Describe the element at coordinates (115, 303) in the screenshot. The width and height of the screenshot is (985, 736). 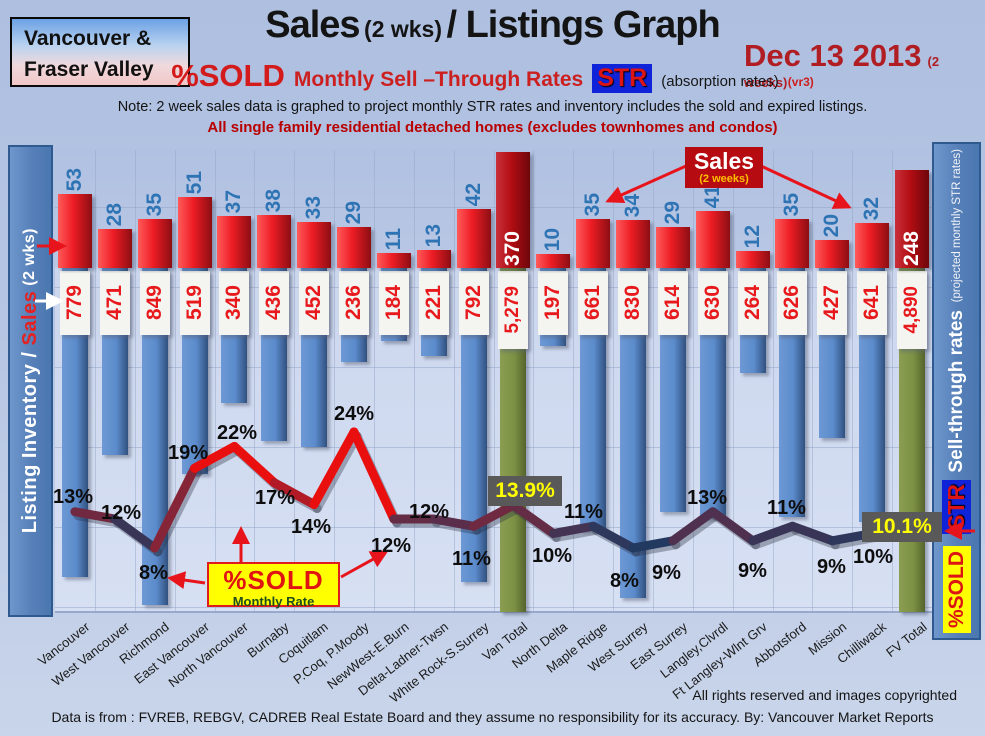
I see `inventory-label-box: 471` at that location.